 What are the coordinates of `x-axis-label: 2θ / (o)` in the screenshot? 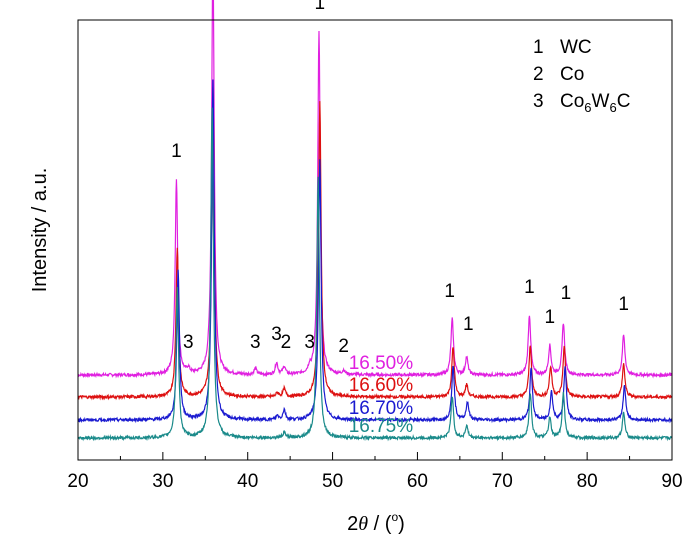 It's located at (376, 522).